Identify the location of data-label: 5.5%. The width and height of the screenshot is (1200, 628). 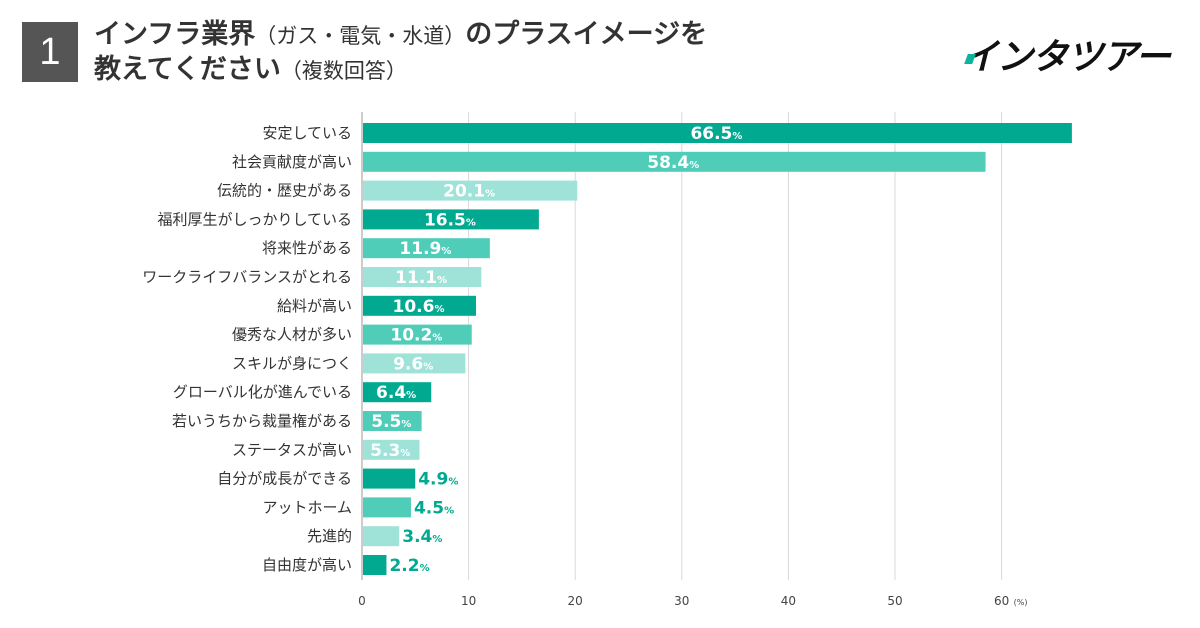
(391, 422).